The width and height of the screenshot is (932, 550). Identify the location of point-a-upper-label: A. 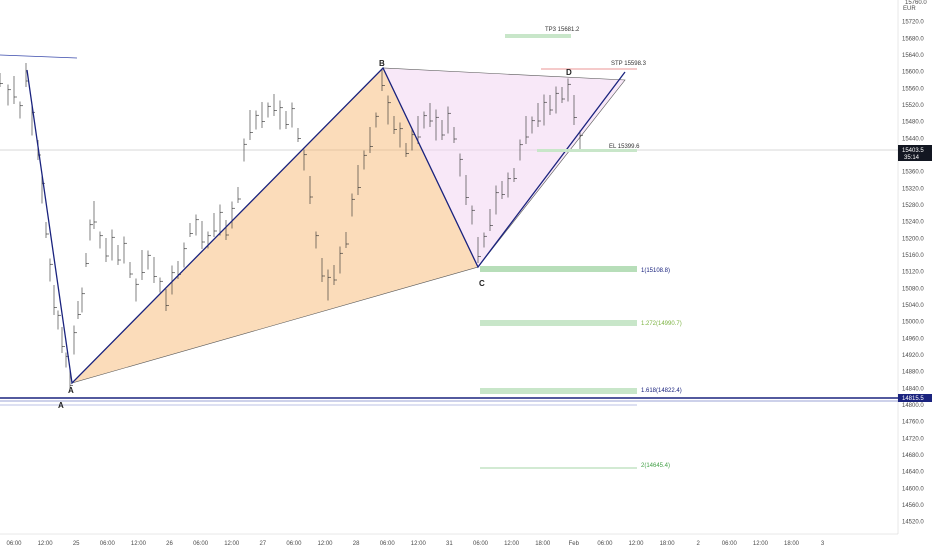
(71, 390).